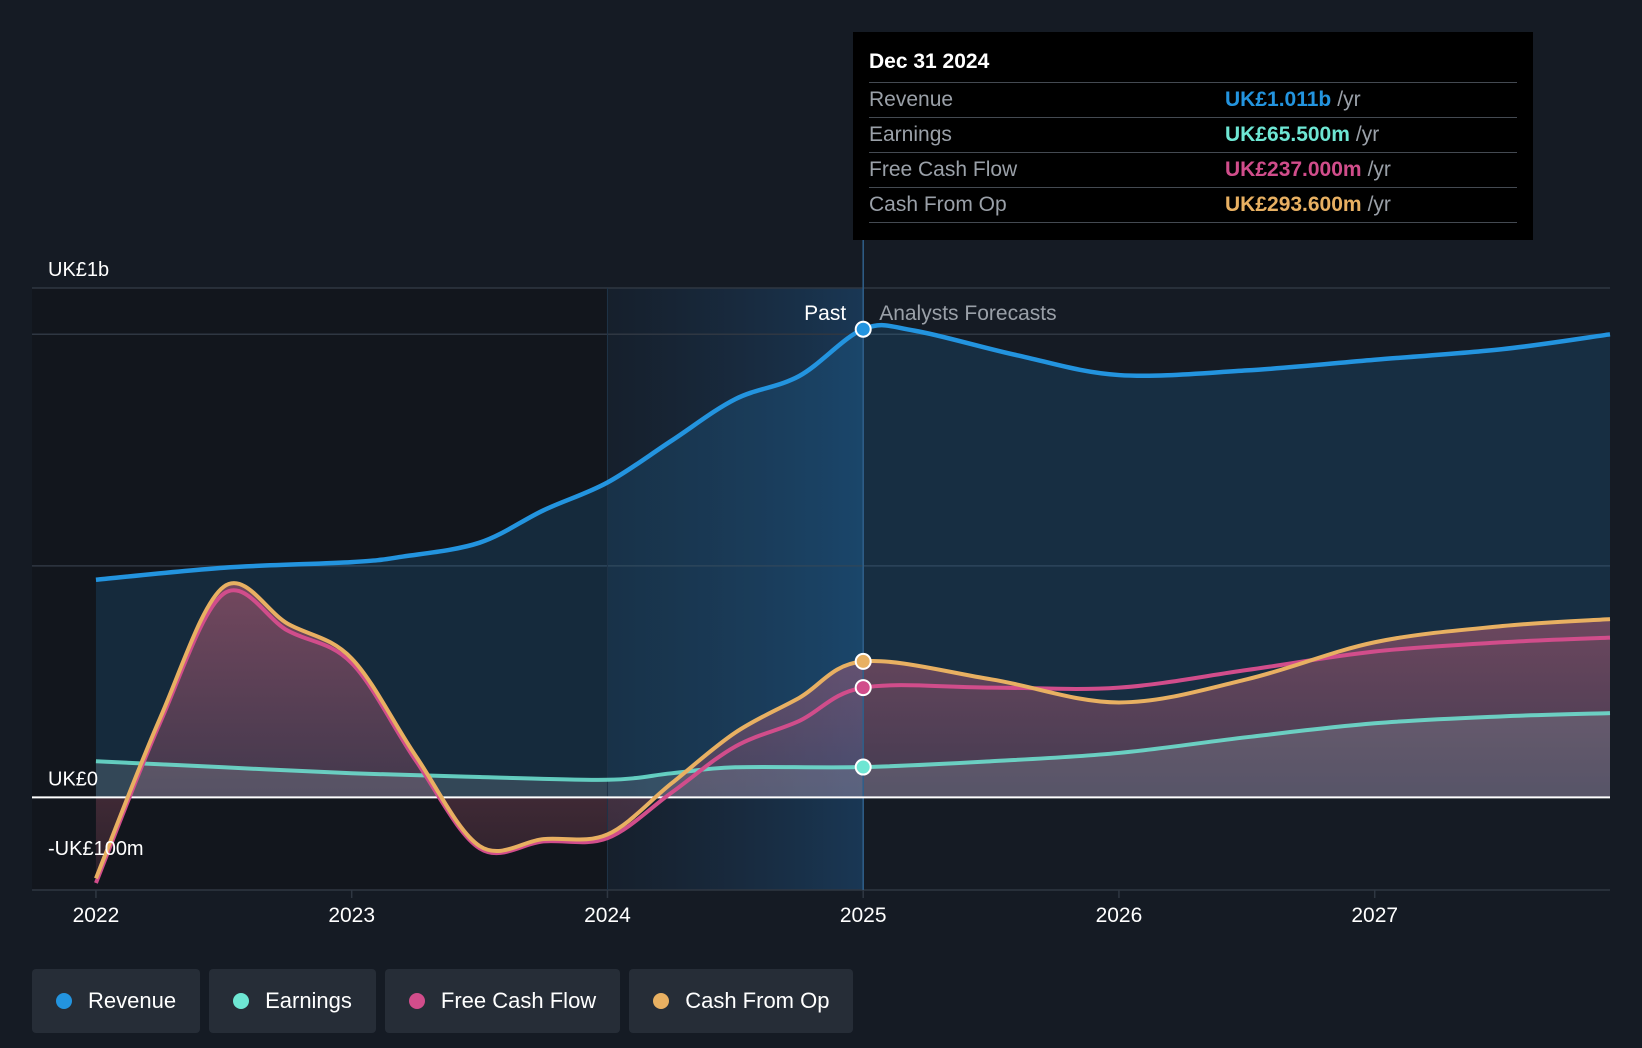 The image size is (1642, 1048). I want to click on tooltip-label: Earnings, so click(910, 134).